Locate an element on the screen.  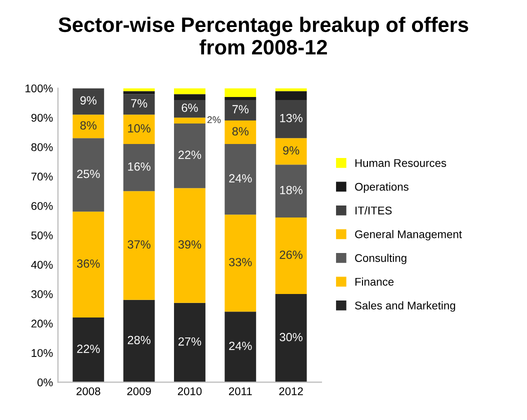
data-label: 16% is located at coordinates (139, 166).